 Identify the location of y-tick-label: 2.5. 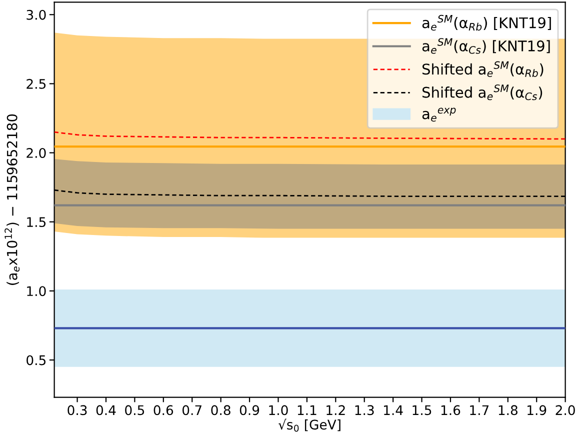
(36, 83).